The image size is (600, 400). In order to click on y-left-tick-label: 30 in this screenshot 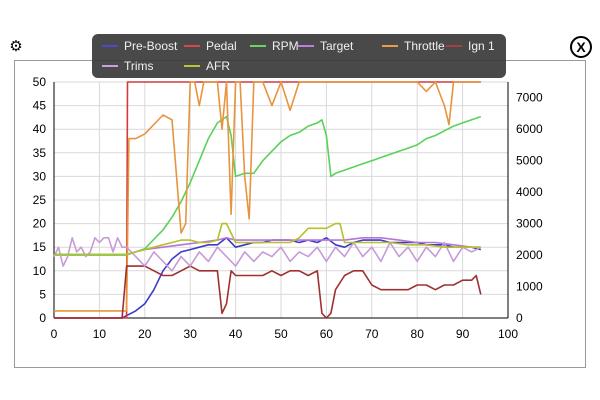, I will do `click(40, 176)`.